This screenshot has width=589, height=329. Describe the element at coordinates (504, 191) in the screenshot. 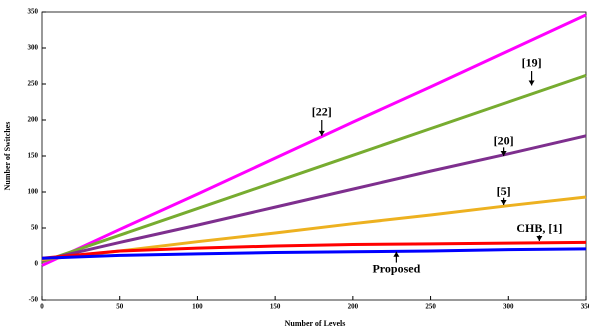

I see `annotation: [5]` at that location.